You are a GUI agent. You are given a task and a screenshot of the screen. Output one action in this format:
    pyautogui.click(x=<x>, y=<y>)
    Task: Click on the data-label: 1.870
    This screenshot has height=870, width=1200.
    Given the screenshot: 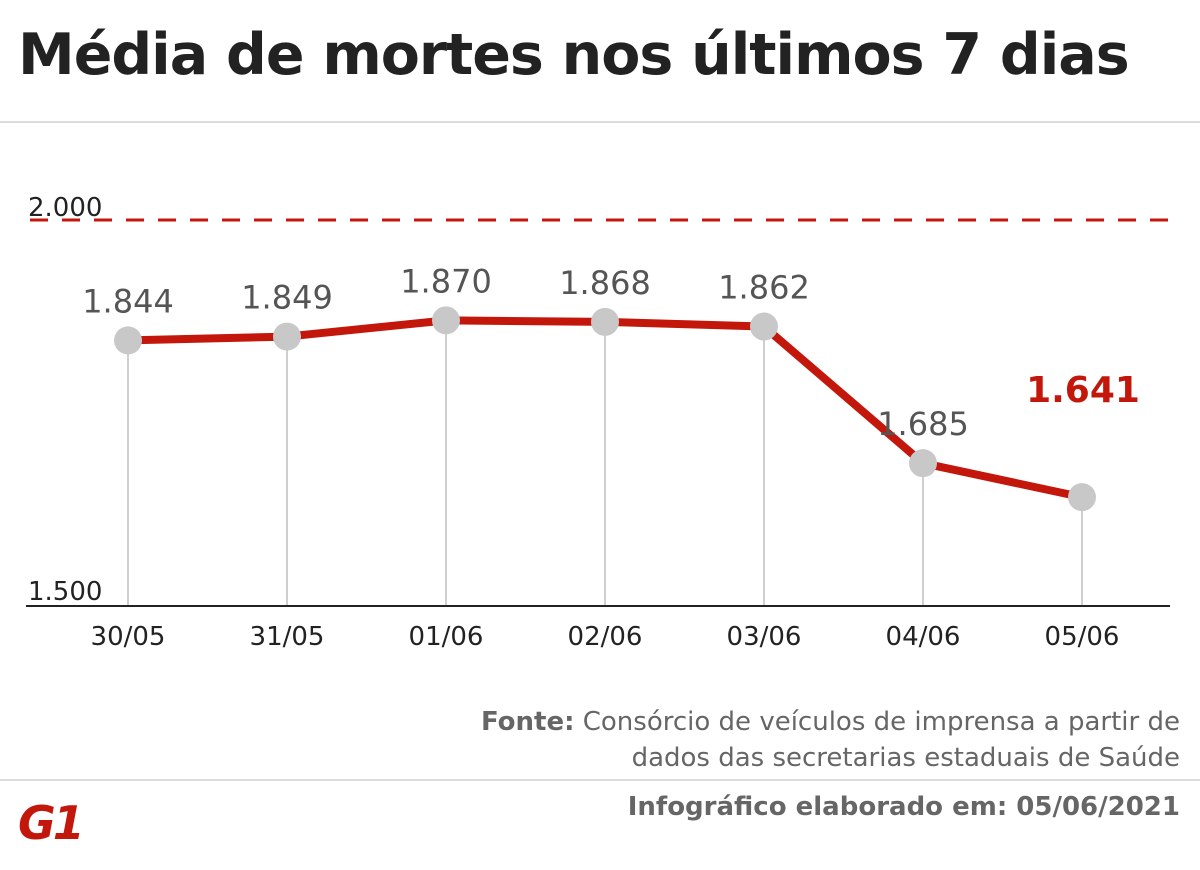 What is the action you would take?
    pyautogui.click(x=446, y=281)
    